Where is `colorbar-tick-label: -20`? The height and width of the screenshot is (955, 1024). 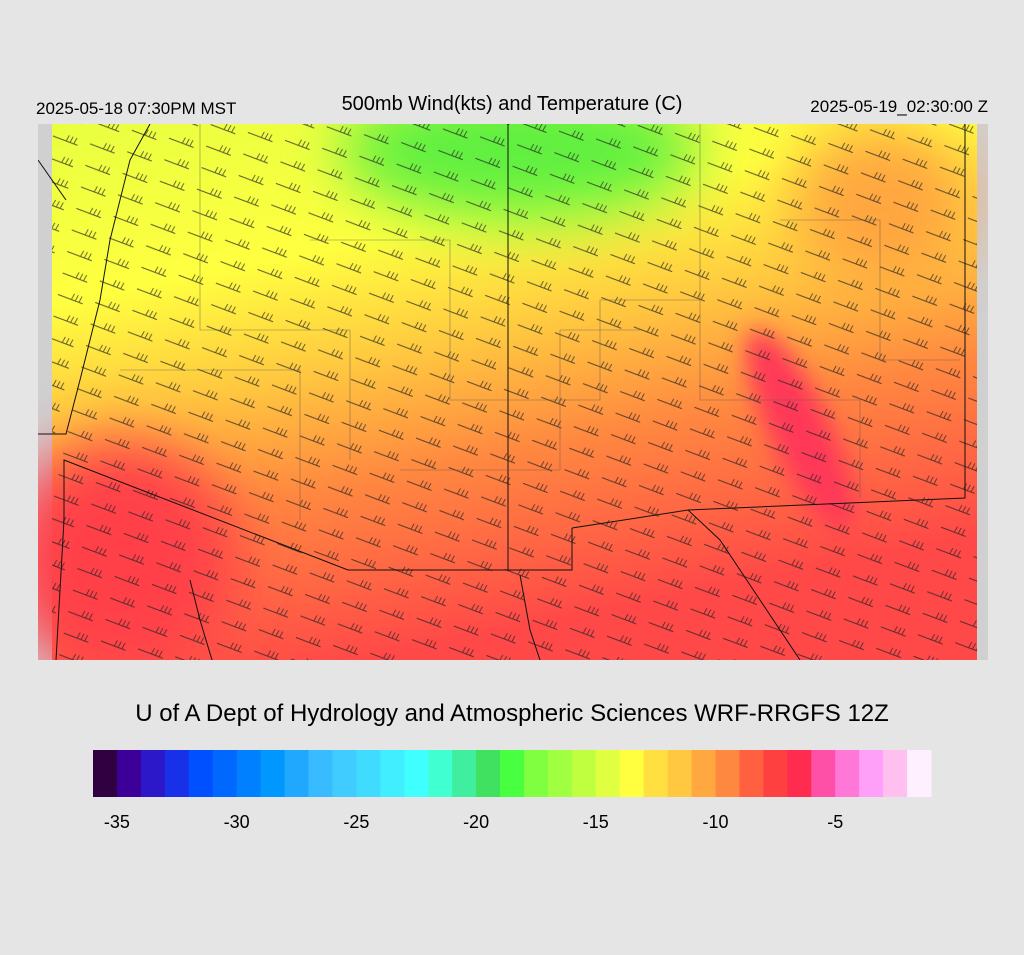
colorbar-tick-label: -20 is located at coordinates (476, 822).